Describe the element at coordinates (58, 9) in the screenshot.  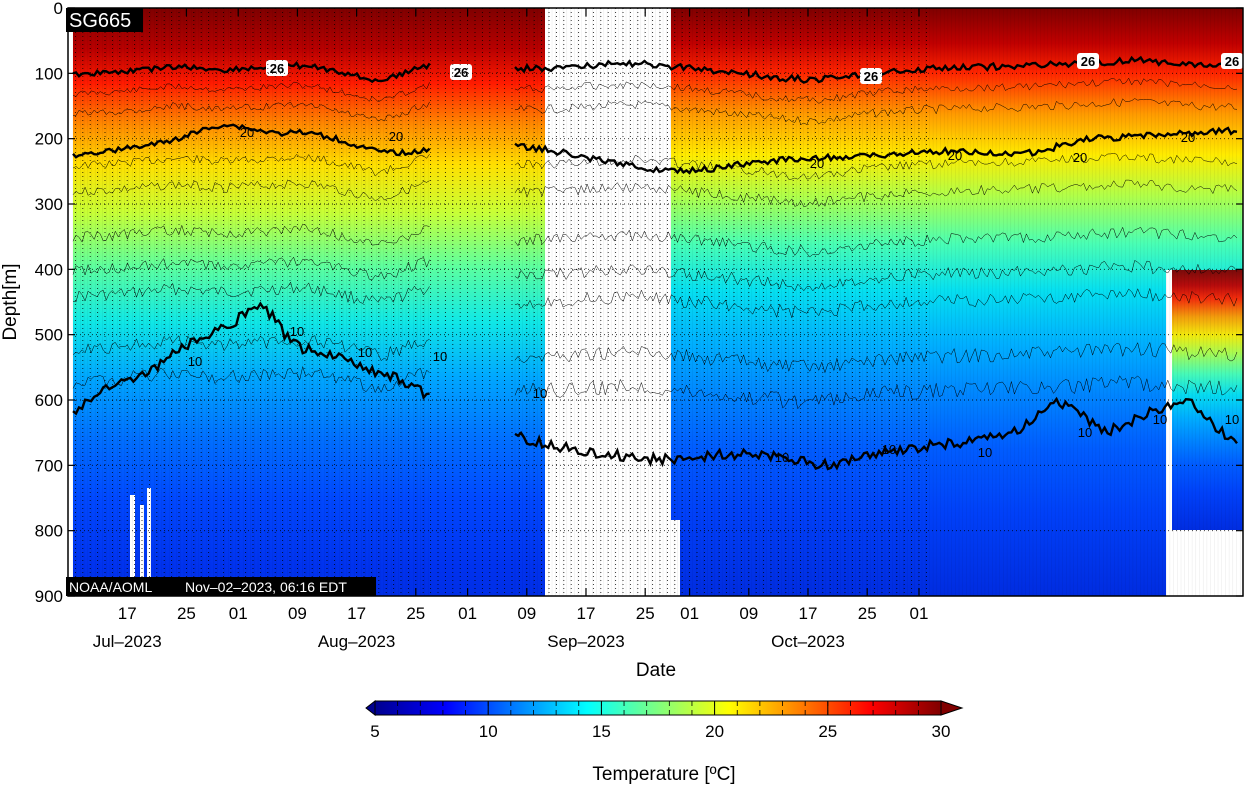
I see `y-tick-label: 0` at that location.